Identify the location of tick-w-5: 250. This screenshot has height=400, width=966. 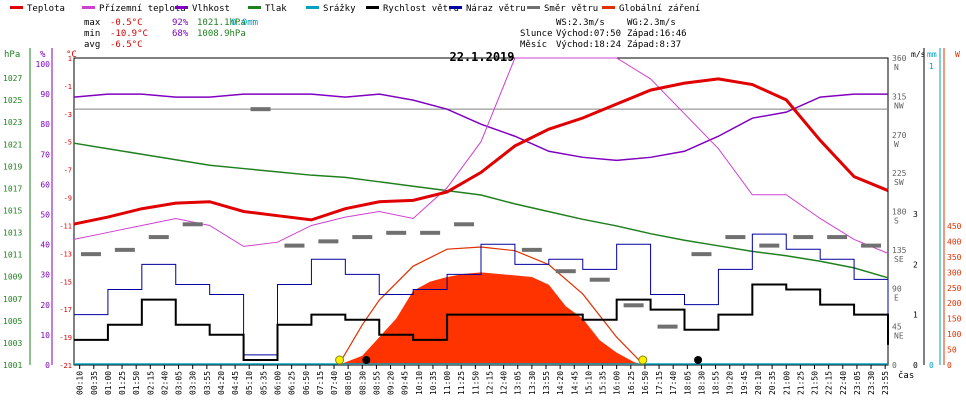
(954, 288).